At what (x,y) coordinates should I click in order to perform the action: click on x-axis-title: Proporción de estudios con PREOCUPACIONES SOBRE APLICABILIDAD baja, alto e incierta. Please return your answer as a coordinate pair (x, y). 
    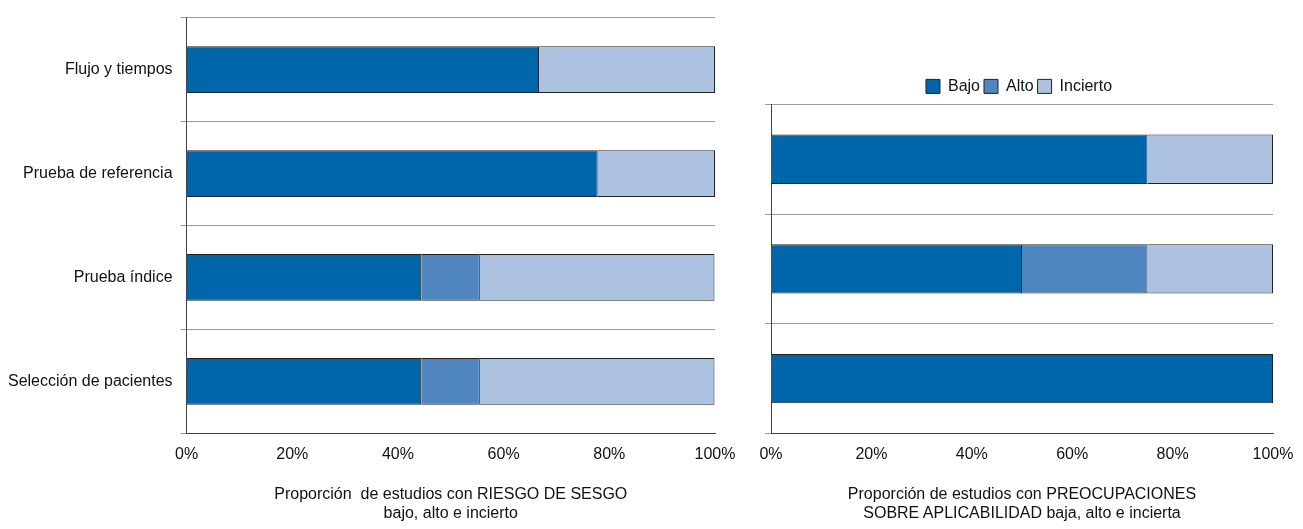
    Looking at the image, I should click on (1022, 502).